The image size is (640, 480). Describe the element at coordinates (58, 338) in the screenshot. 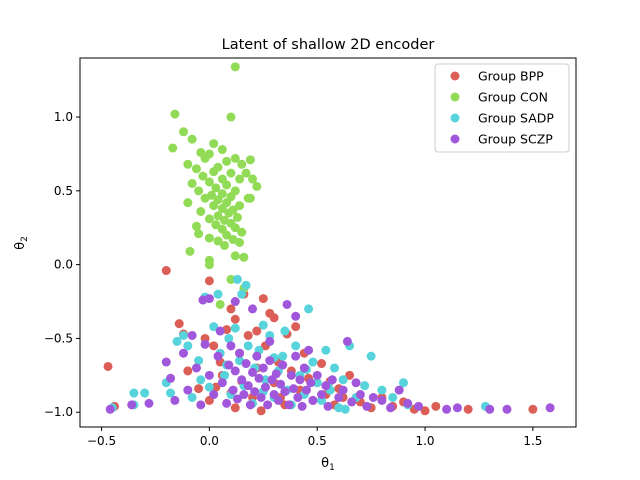

I see `y-tick-label: −0.5` at that location.